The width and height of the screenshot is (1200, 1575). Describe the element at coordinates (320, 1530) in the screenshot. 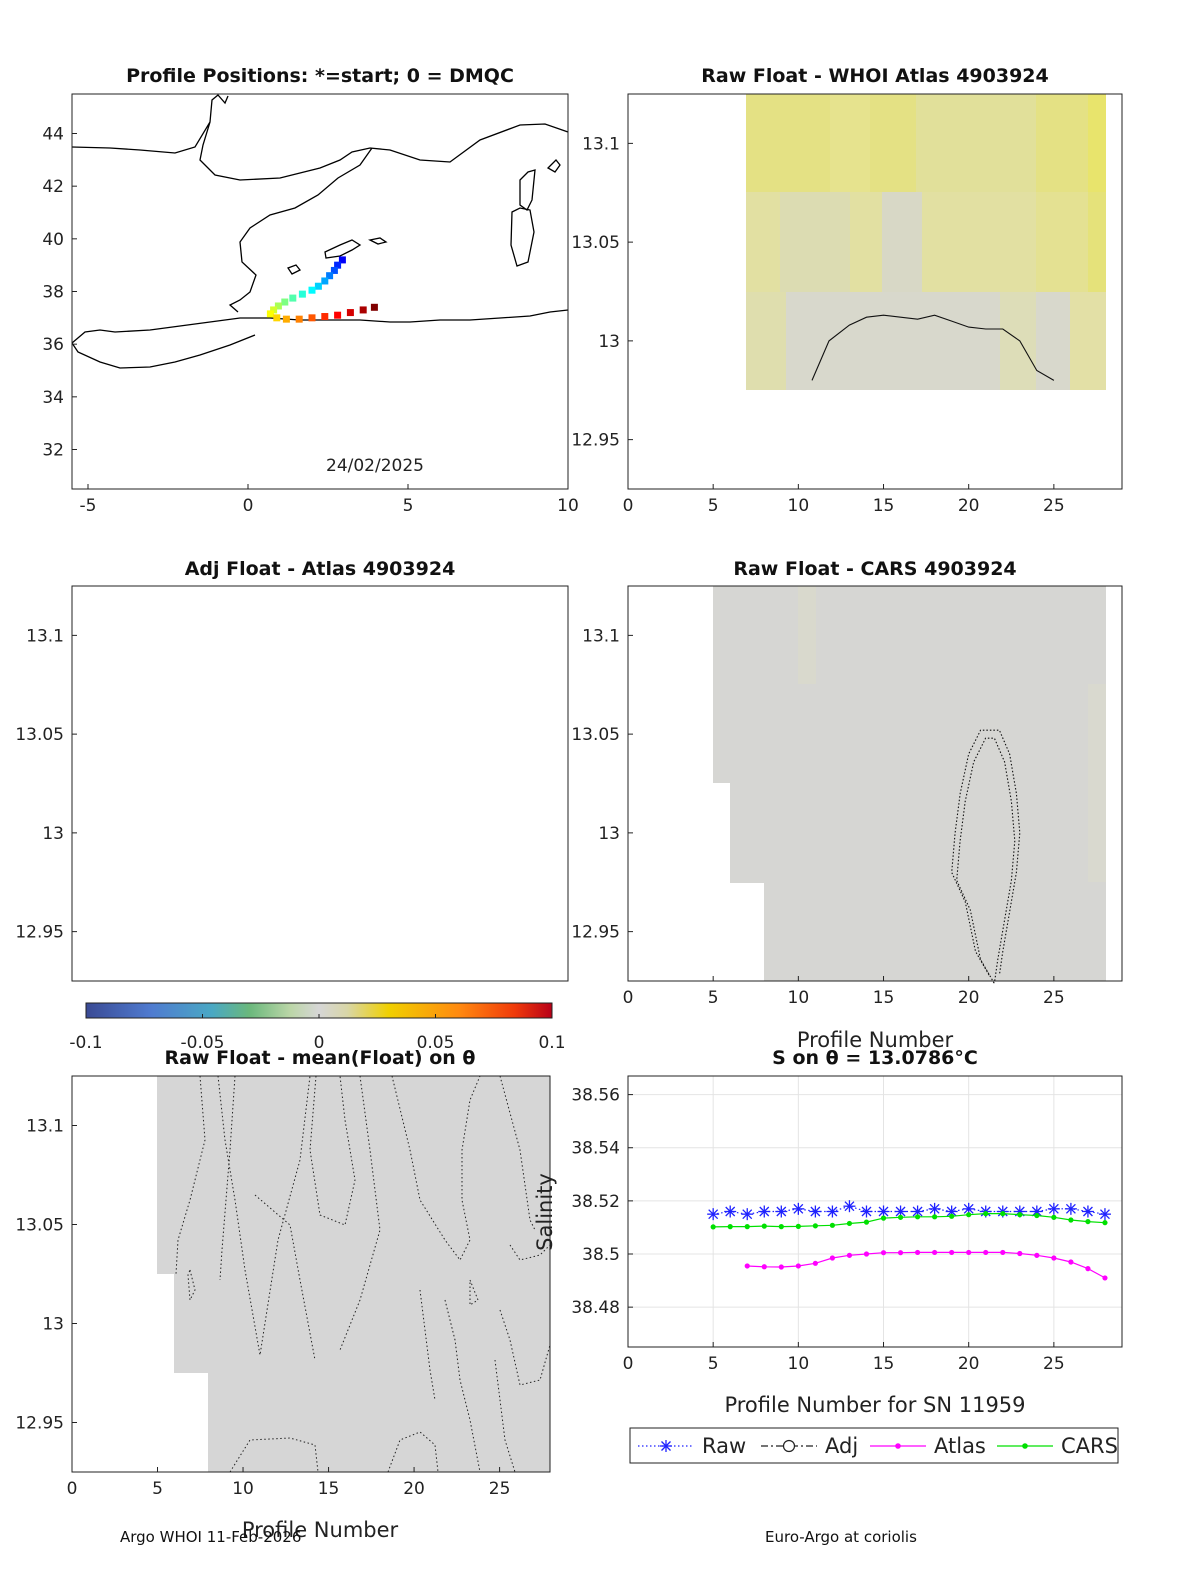

I see `raw-mean-xlabel: Profile Number` at that location.